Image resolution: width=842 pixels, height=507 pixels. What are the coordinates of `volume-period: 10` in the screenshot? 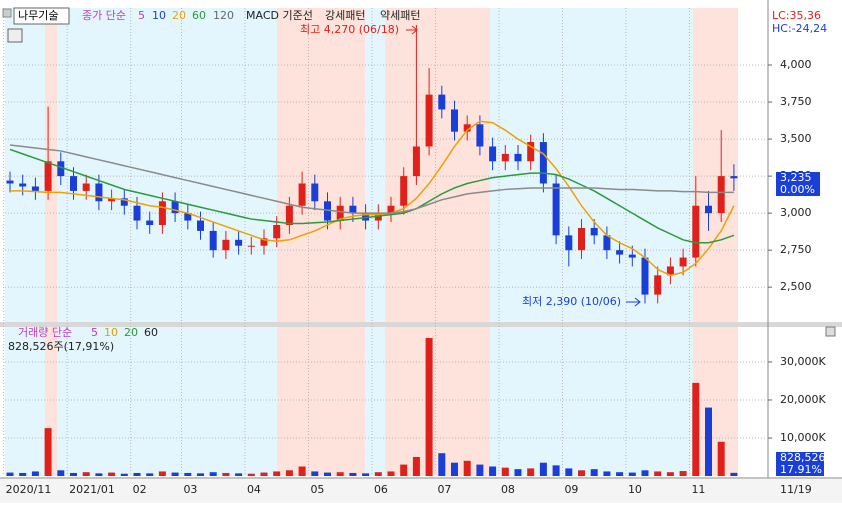 It's located at (111, 332).